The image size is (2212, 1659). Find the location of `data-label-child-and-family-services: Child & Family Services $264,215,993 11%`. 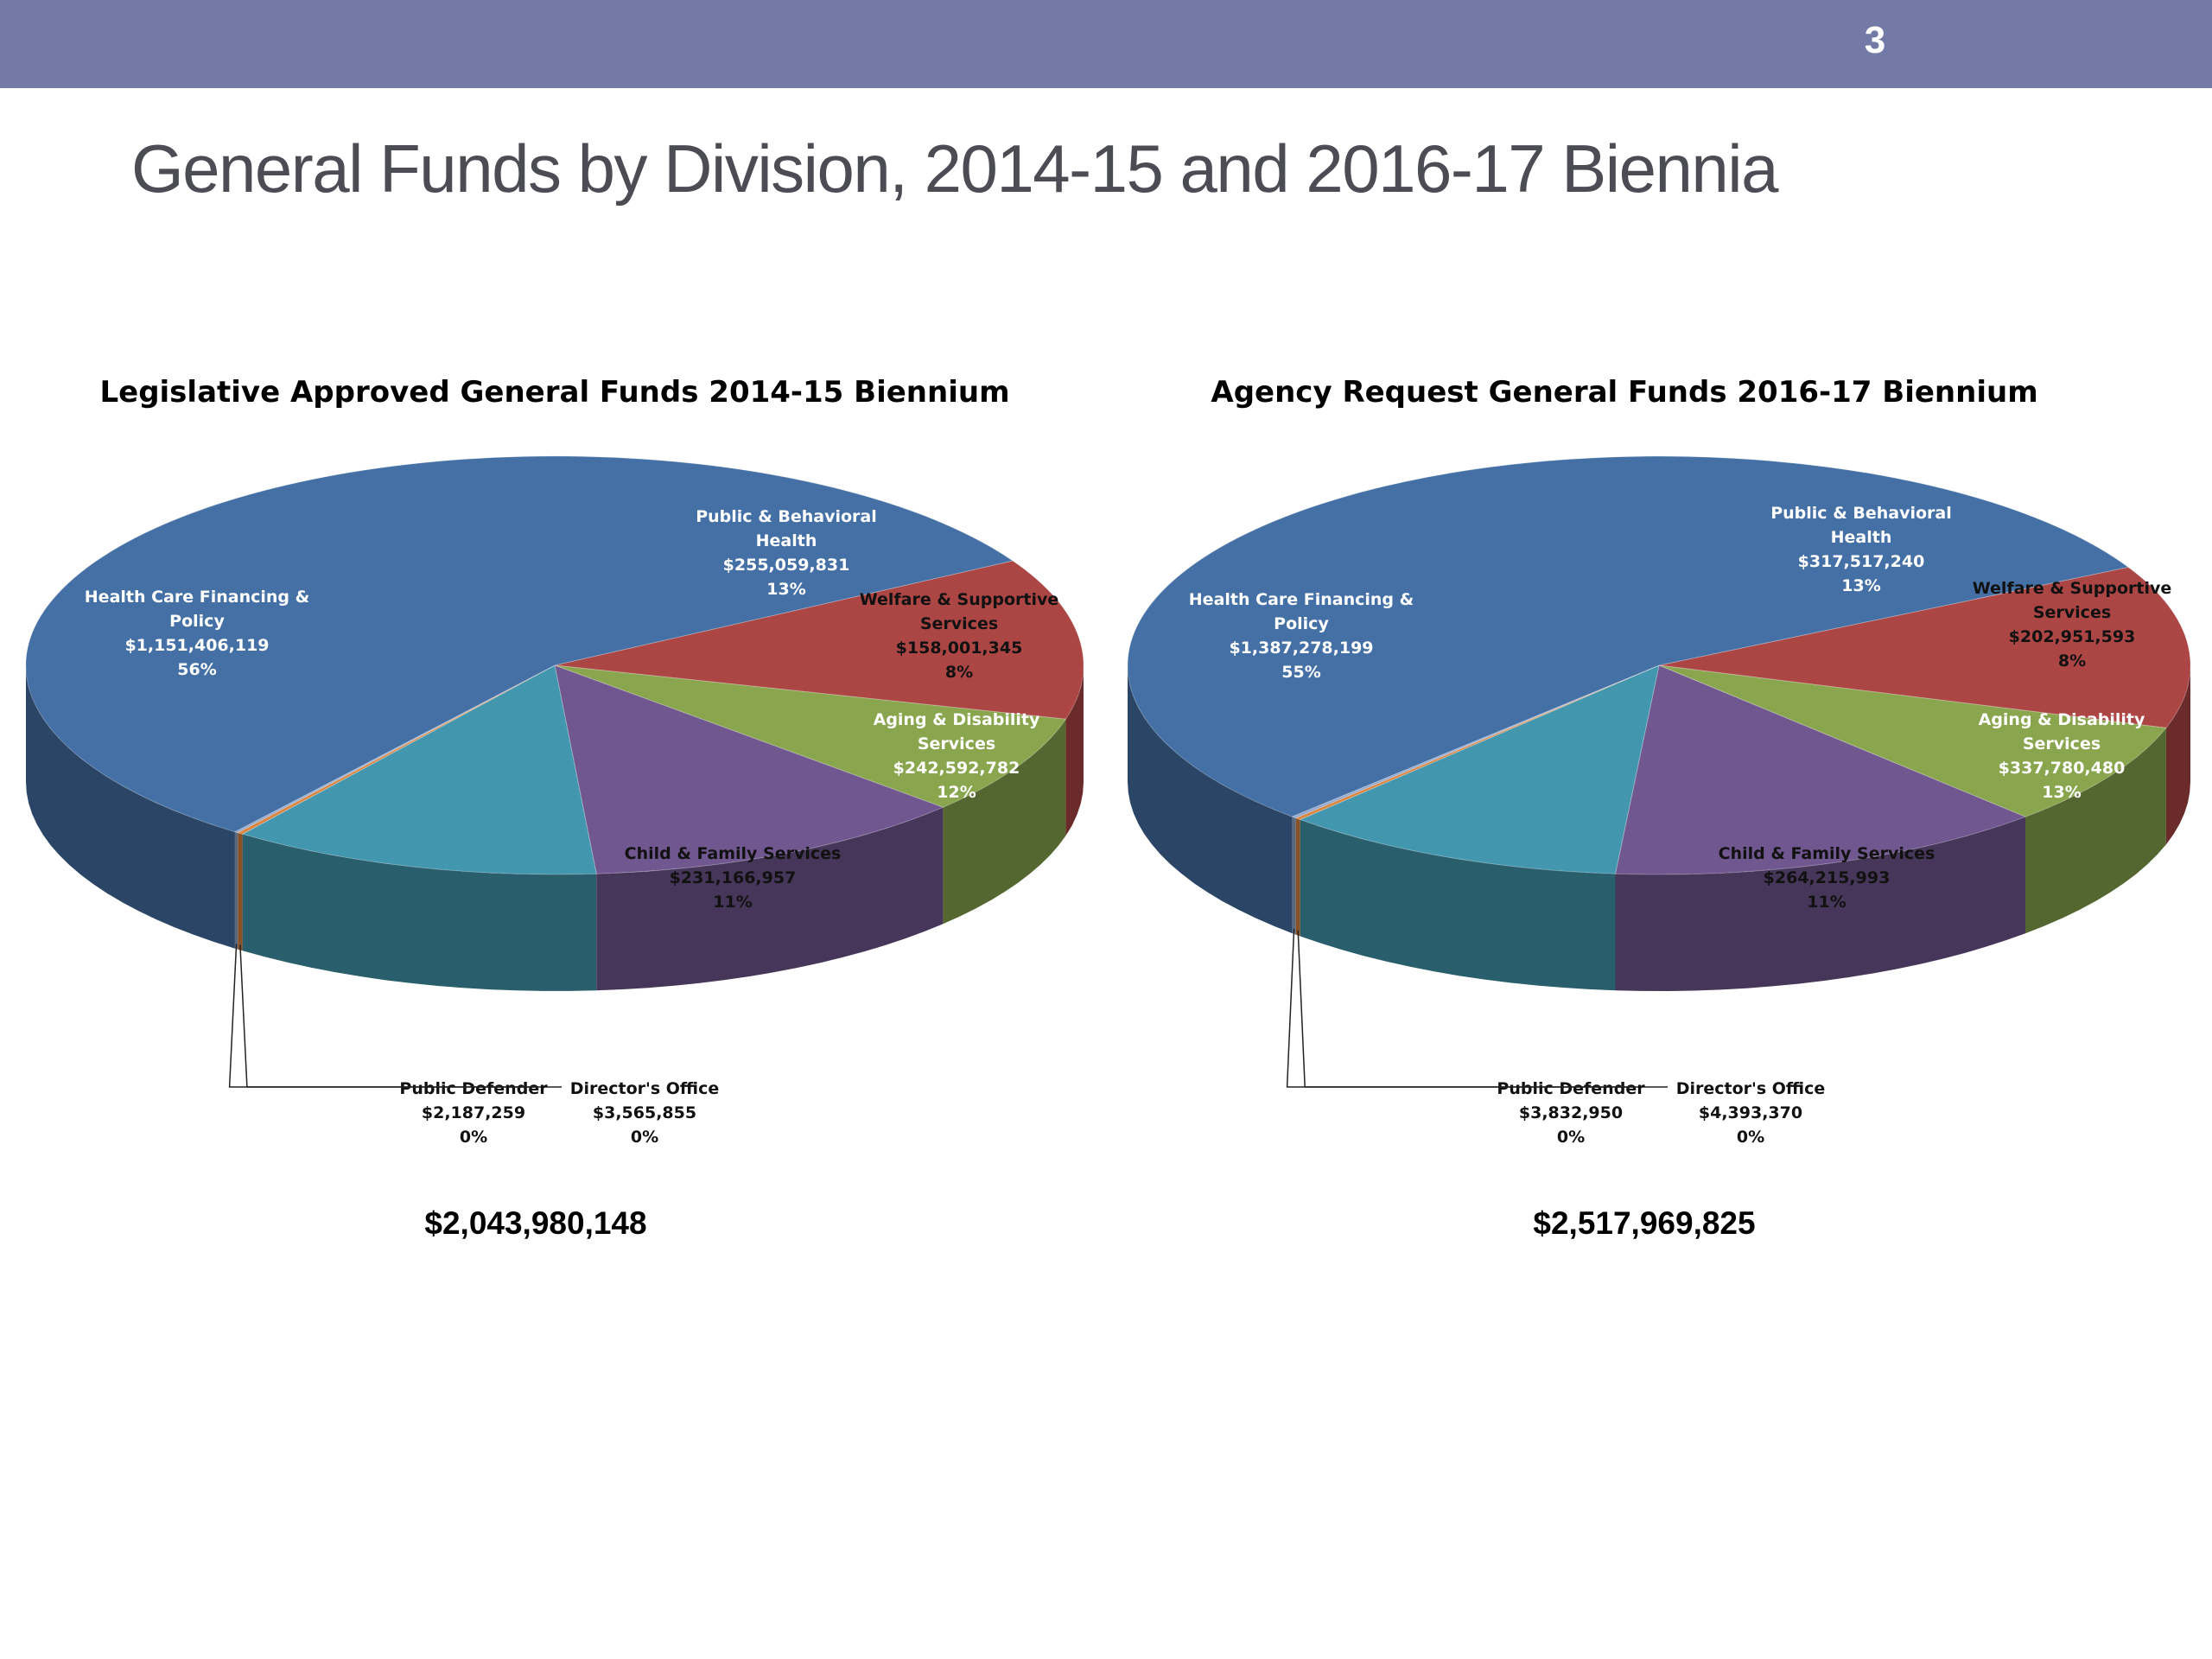

data-label-child-and-family-services: Child & Family Services $264,215,993 11% is located at coordinates (1827, 878).